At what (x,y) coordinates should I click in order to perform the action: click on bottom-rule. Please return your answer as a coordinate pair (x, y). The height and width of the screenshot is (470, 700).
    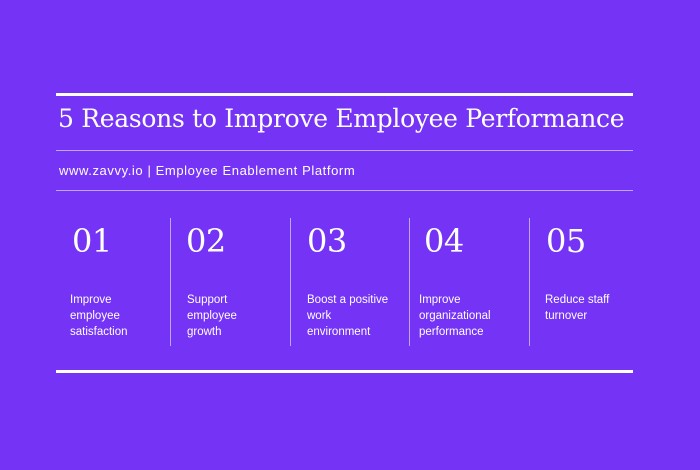
    Looking at the image, I should click on (344, 371).